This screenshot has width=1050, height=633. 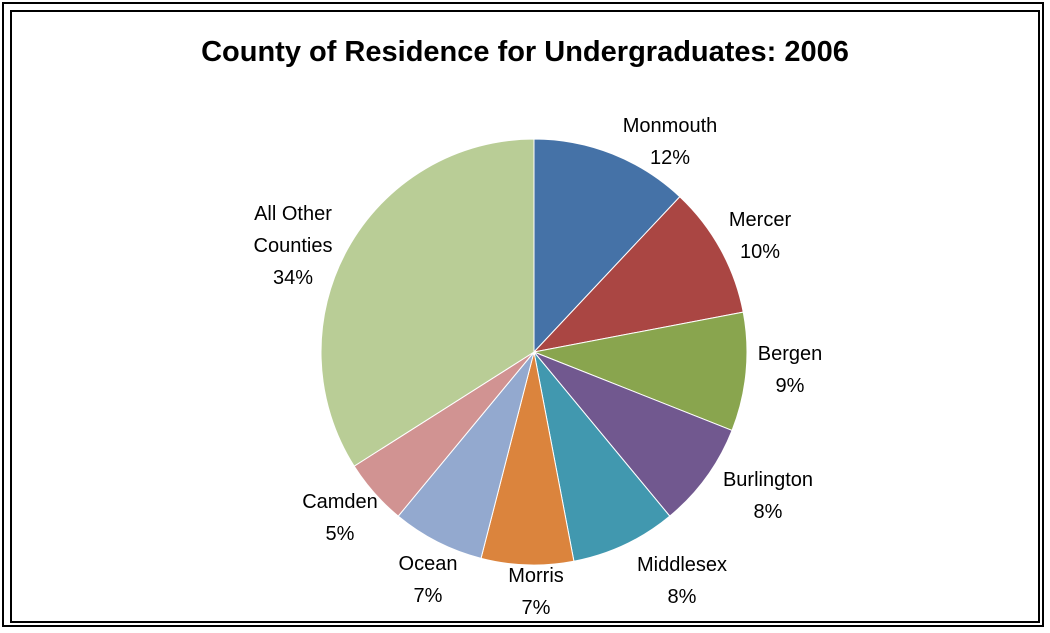 I want to click on slice-value-label: 34%, so click(x=293, y=278).